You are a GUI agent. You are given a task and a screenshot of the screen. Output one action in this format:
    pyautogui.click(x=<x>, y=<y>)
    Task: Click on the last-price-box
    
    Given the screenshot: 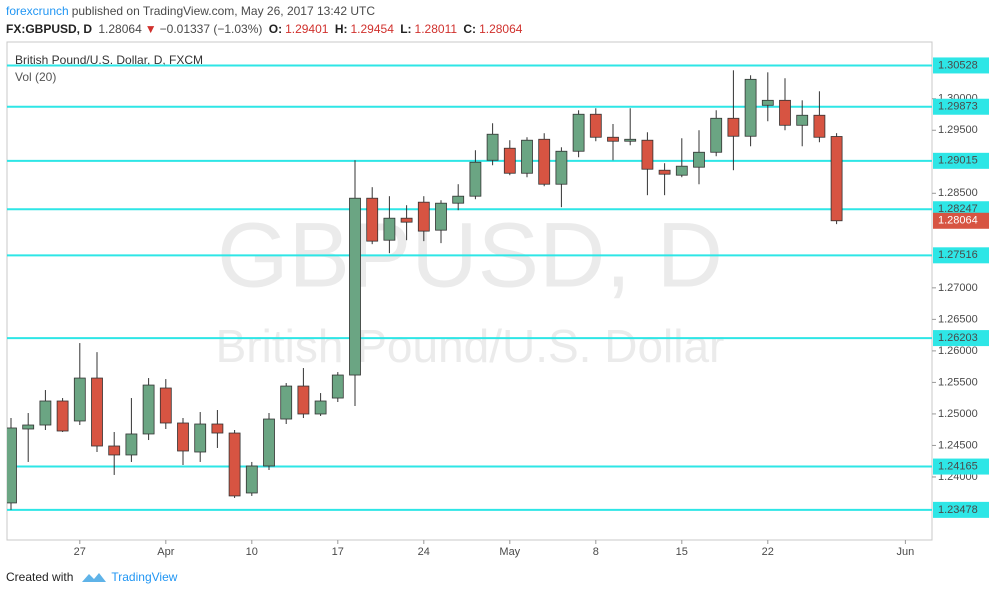 What is the action you would take?
    pyautogui.click(x=961, y=220)
    